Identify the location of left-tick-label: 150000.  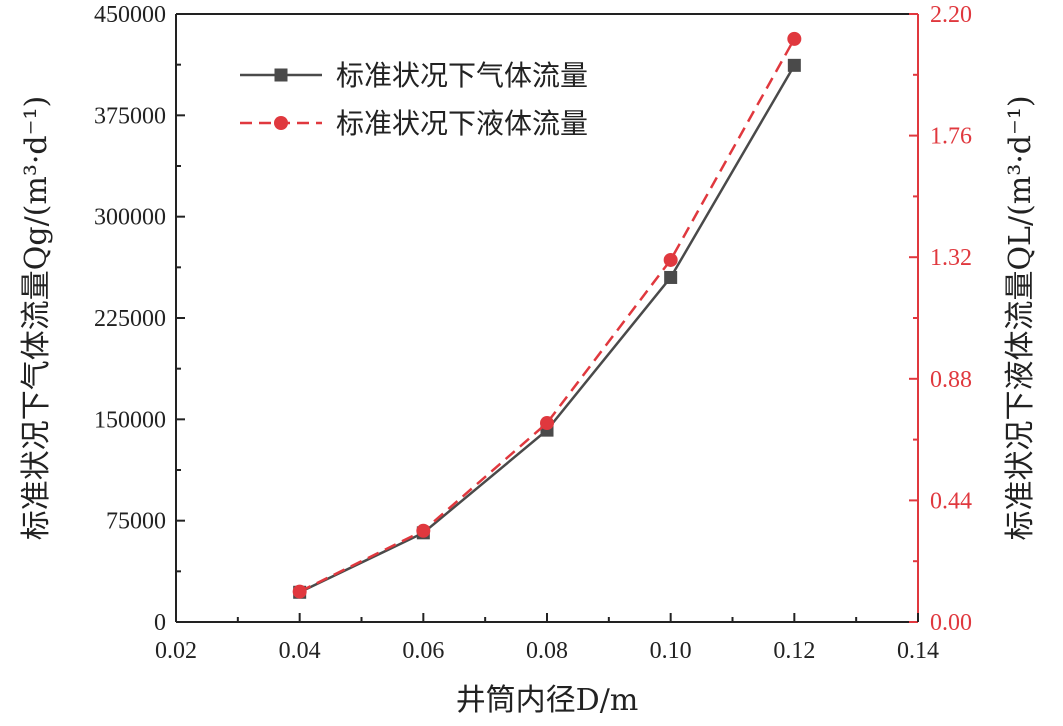
(130, 420).